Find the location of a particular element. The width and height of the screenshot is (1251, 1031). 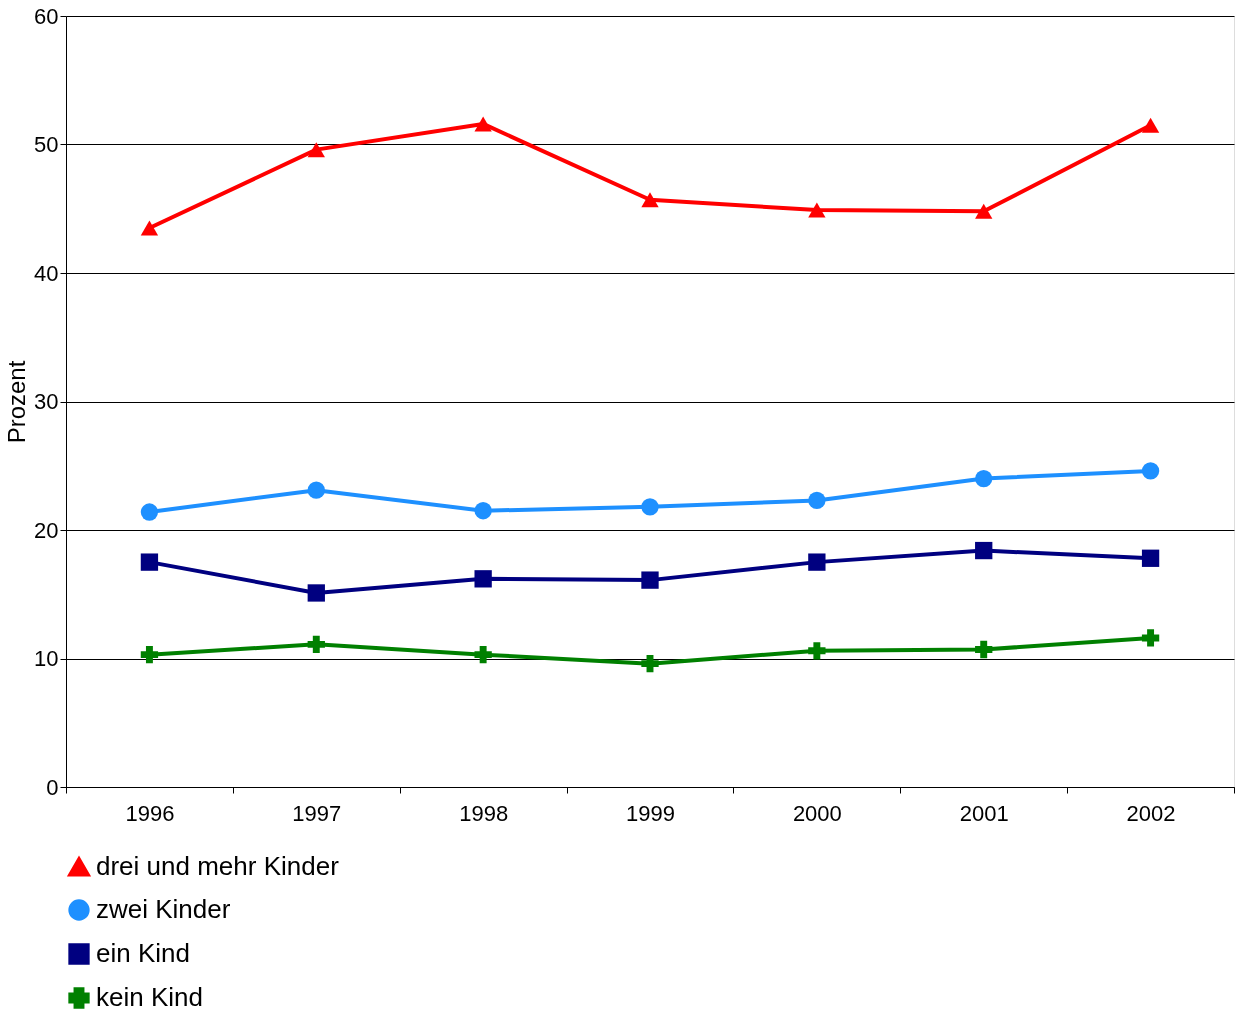

x-tick-label: 1998 is located at coordinates (484, 813).